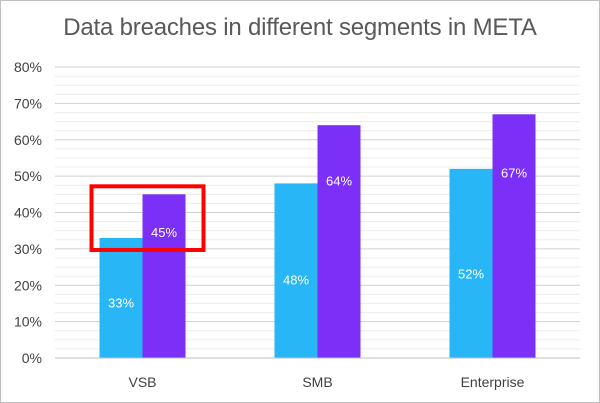 The height and width of the screenshot is (403, 600). I want to click on bar-enterprise-series2, so click(514, 236).